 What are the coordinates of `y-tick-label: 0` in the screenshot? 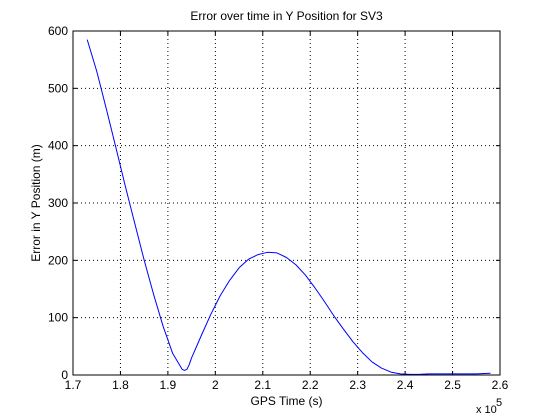 It's located at (64, 375).